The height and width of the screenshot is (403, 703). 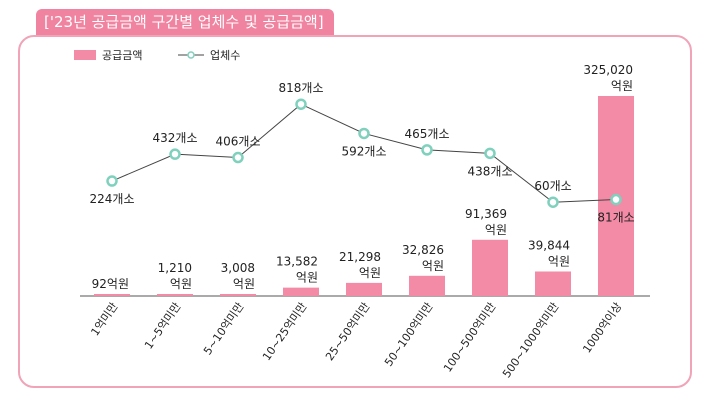 I want to click on line-value-label: 60개소, so click(x=552, y=186).